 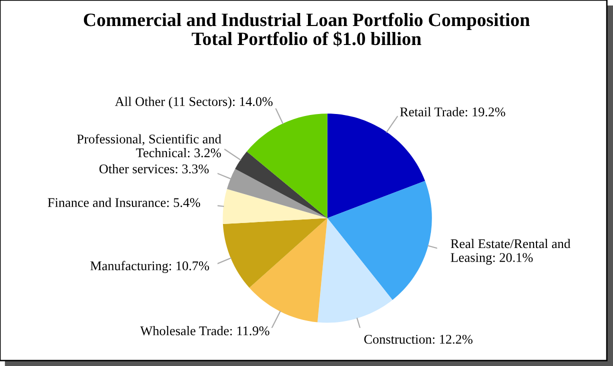 What do you see at coordinates (193, 102) in the screenshot?
I see `slice-label: All Other (11 Sectors): 14.0%` at bounding box center [193, 102].